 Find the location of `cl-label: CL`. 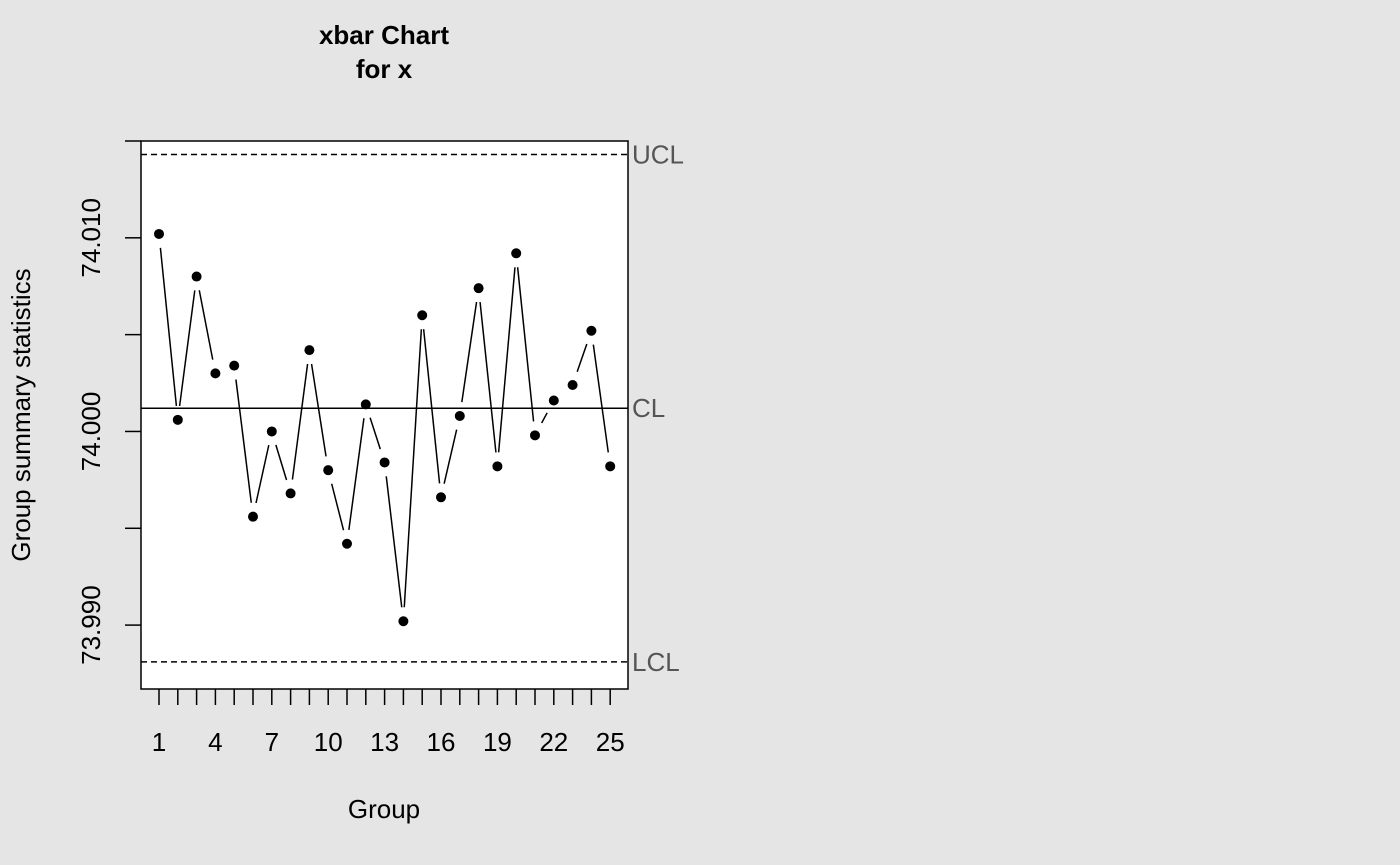

cl-label: CL is located at coordinates (648, 408).